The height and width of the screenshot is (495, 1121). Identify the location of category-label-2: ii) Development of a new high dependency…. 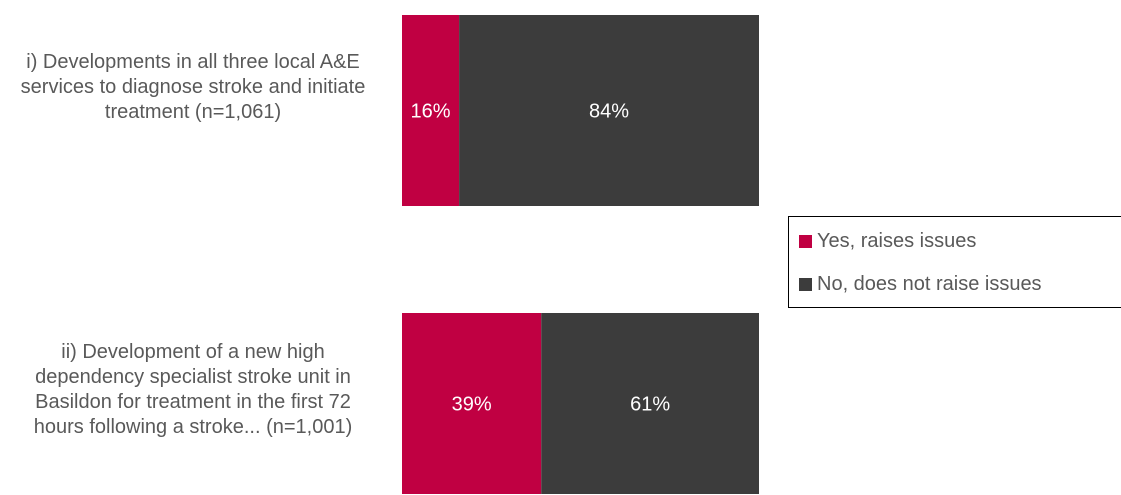
(193, 389).